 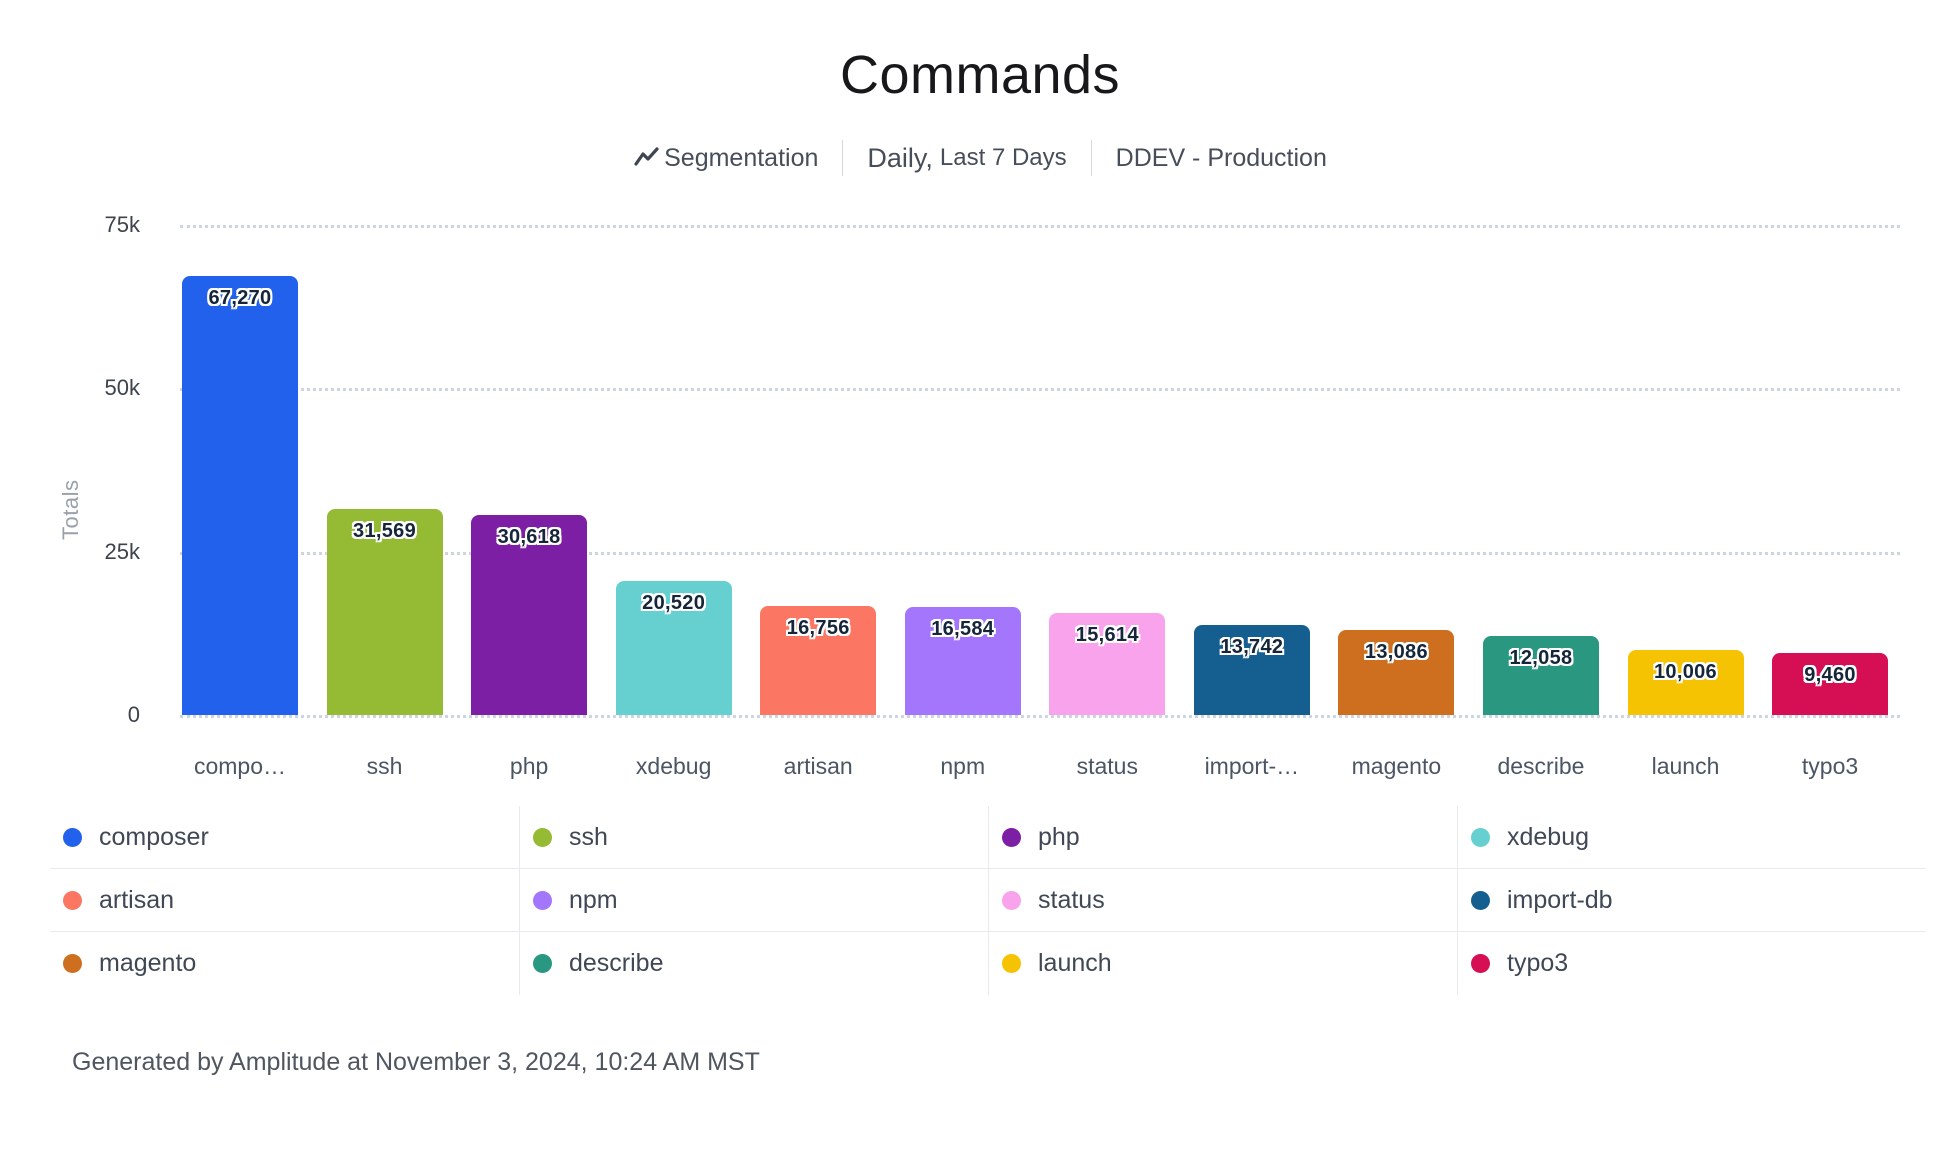 I want to click on bar-xdebug: 20,520, so click(x=673, y=648).